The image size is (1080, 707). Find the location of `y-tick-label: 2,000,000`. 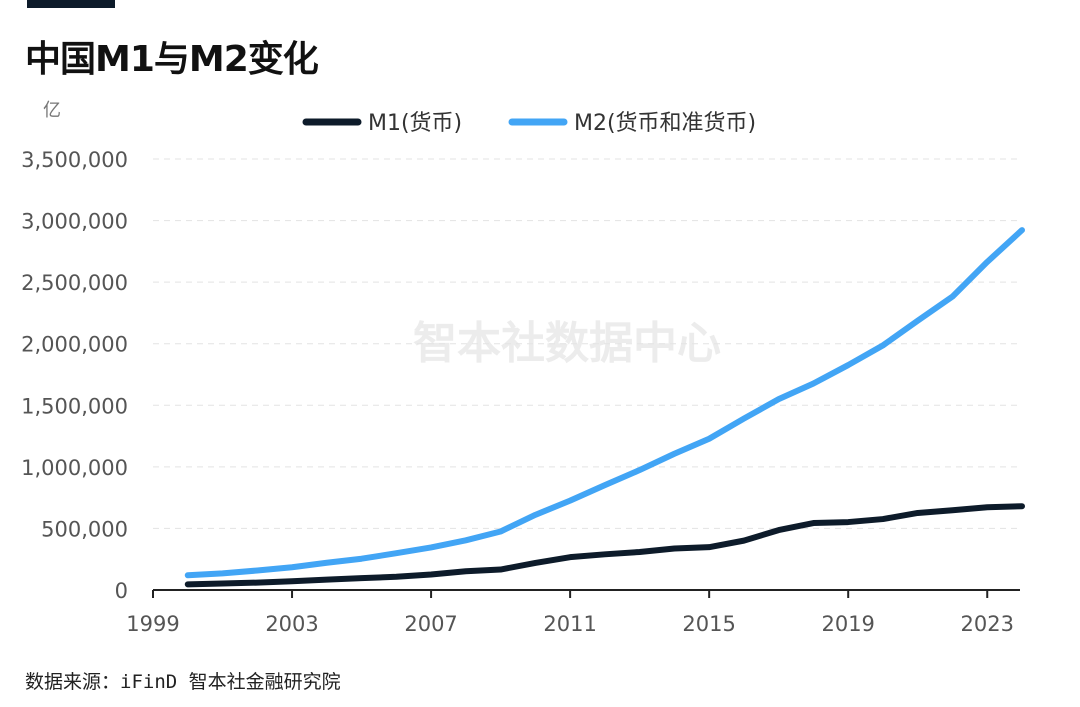

y-tick-label: 2,000,000 is located at coordinates (74, 345).